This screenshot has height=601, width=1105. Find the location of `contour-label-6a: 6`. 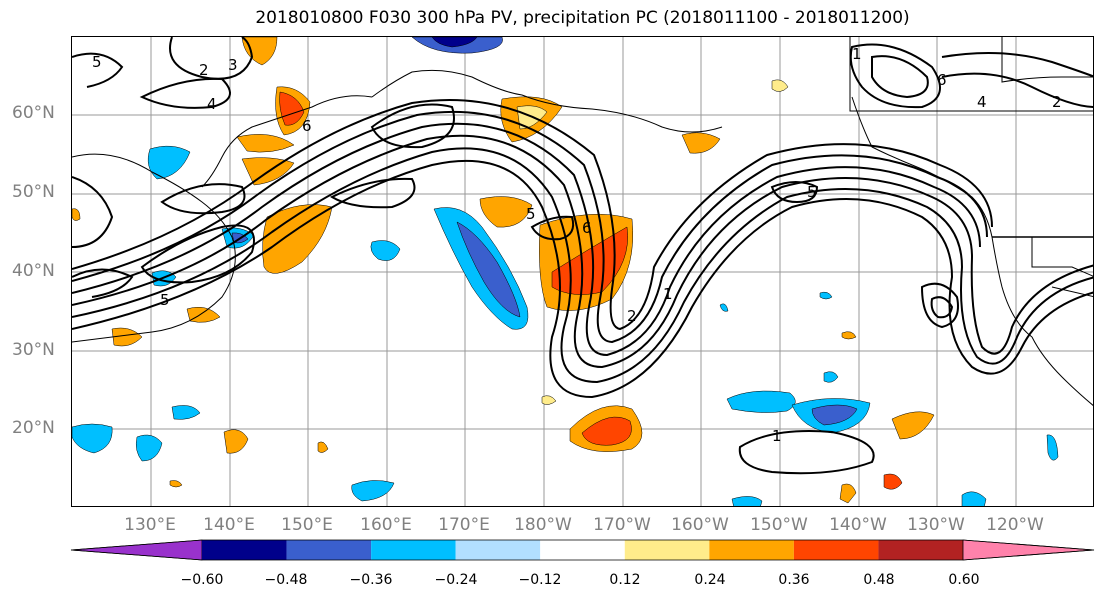

contour-label-6a: 6 is located at coordinates (307, 126).